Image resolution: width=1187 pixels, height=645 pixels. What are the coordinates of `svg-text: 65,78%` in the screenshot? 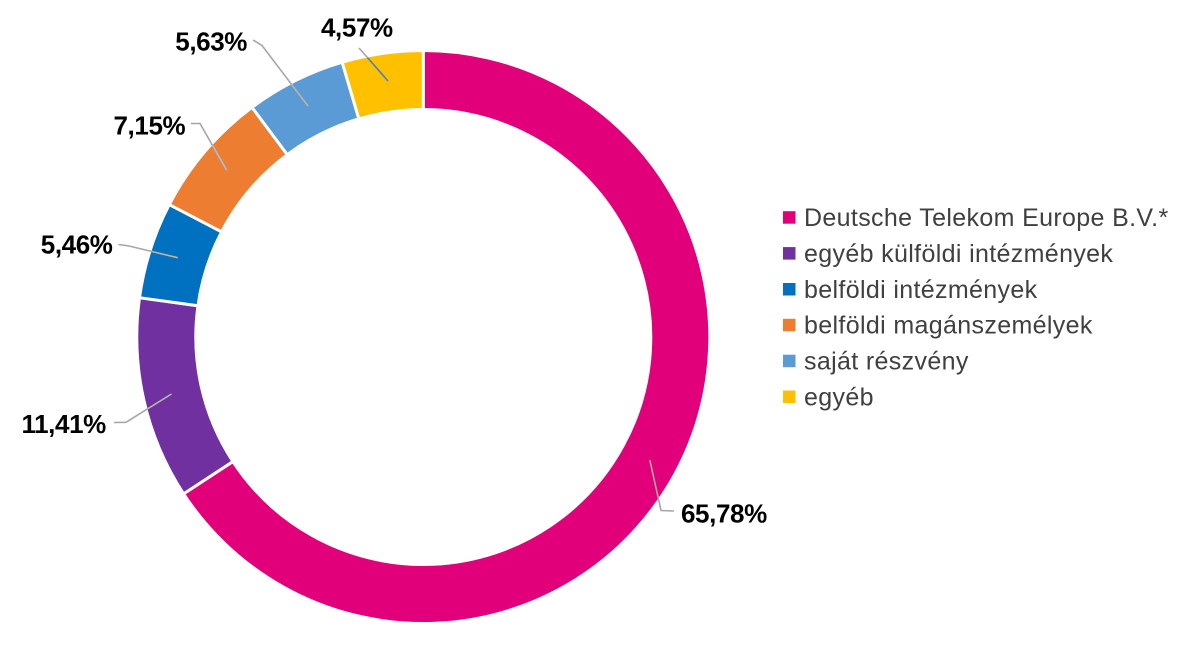 It's located at (724, 513).